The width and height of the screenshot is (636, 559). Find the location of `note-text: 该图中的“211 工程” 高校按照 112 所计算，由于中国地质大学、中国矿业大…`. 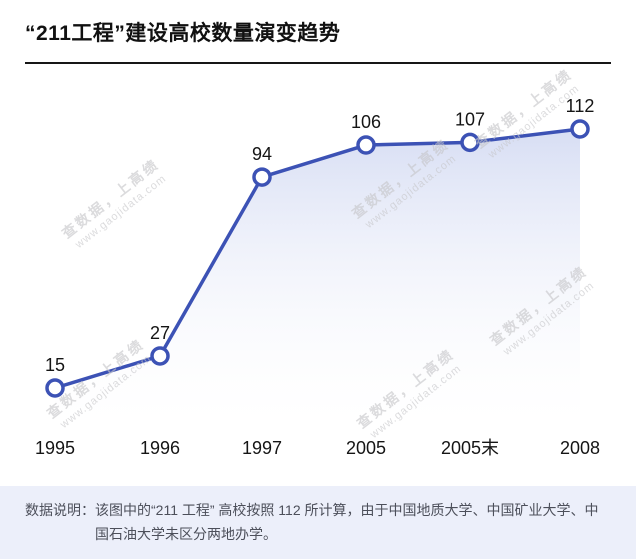

note-text: 该图中的“211 工程” 高校按照 112 所计算，由于中国地质大学、中国矿业大… is located at coordinates (347, 522).